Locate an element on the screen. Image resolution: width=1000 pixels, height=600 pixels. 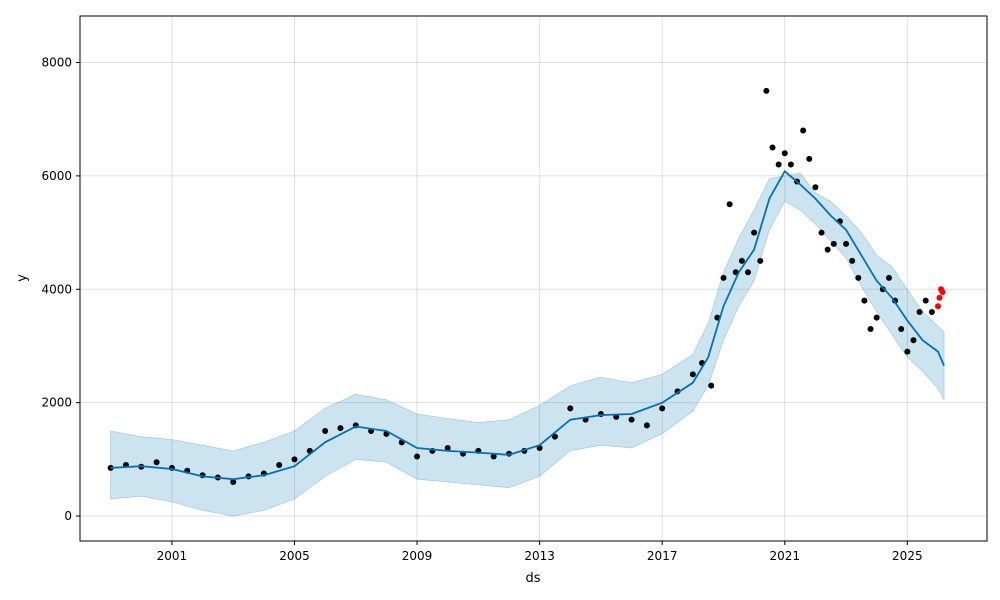
recent-points is located at coordinates (940, 298).